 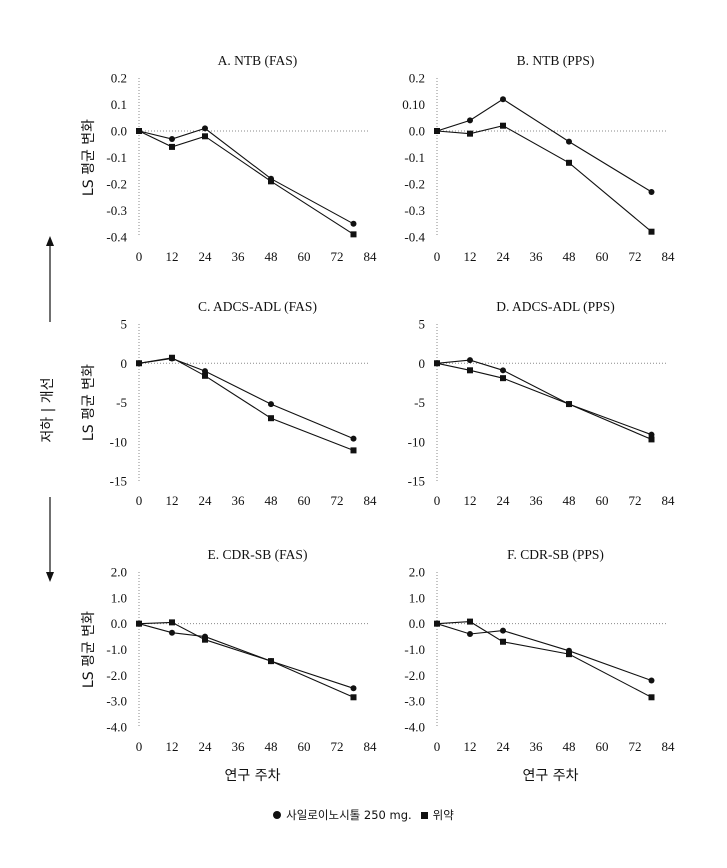 I want to click on y-tick-label: -0.4, so click(x=116, y=237).